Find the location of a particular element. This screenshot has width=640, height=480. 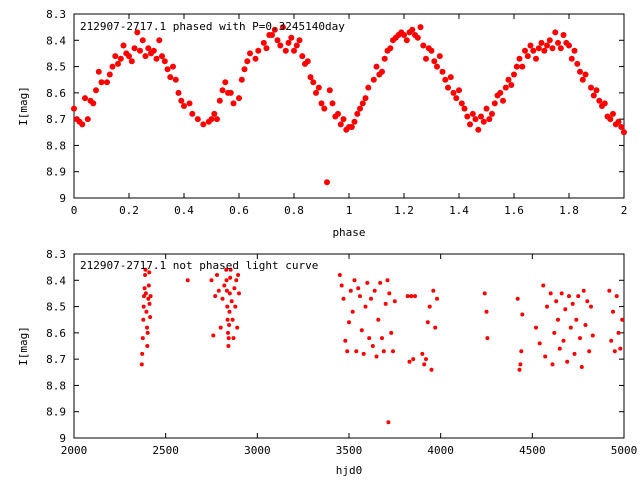

x-tick-label: 5000 is located at coordinates (624, 450).